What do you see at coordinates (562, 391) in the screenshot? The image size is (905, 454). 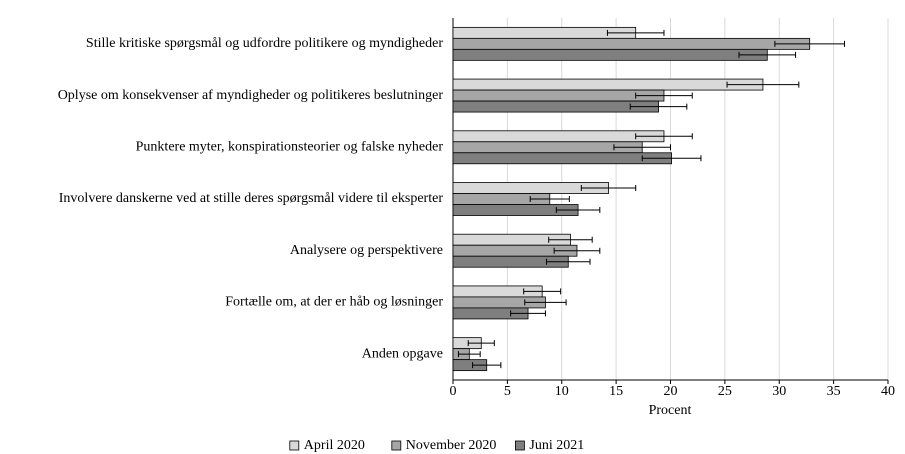 I see `x-tick-label: 10` at bounding box center [562, 391].